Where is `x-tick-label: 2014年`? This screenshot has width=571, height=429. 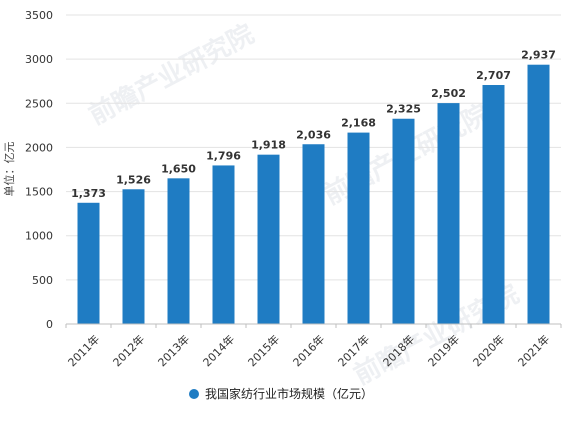 x-tick-label: 2014年 is located at coordinates (218, 350).